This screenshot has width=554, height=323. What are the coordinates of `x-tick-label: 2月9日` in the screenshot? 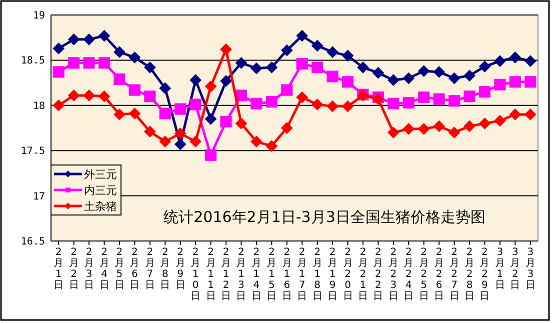 It's located at (180, 269).